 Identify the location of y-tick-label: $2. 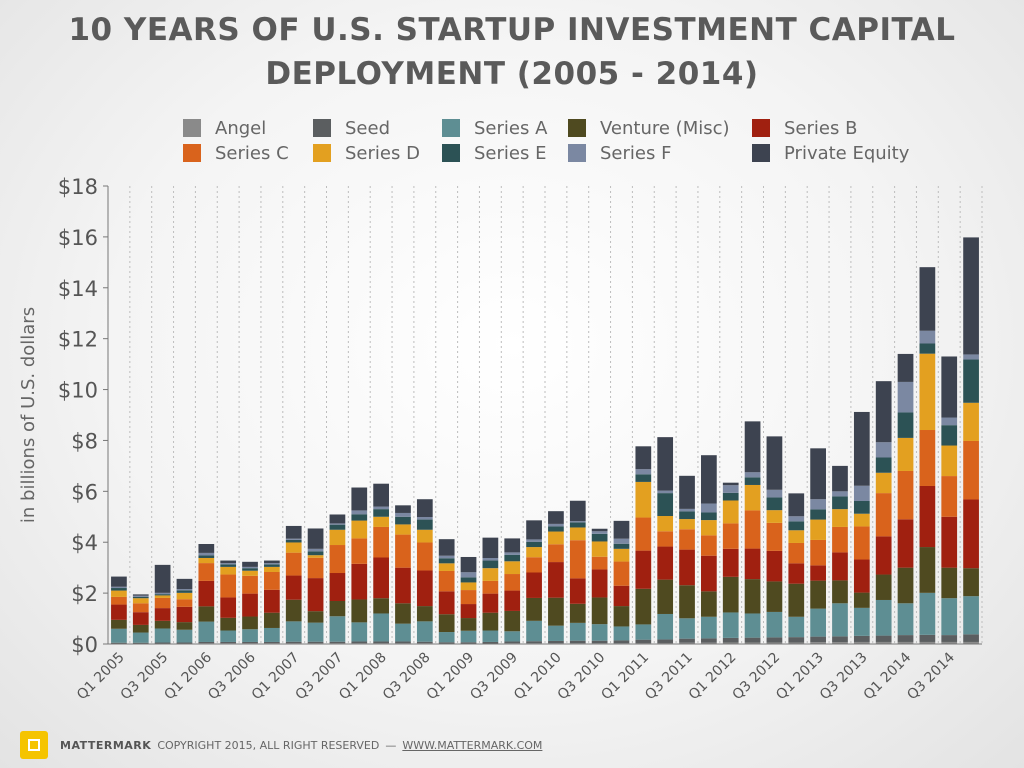
(84, 594).